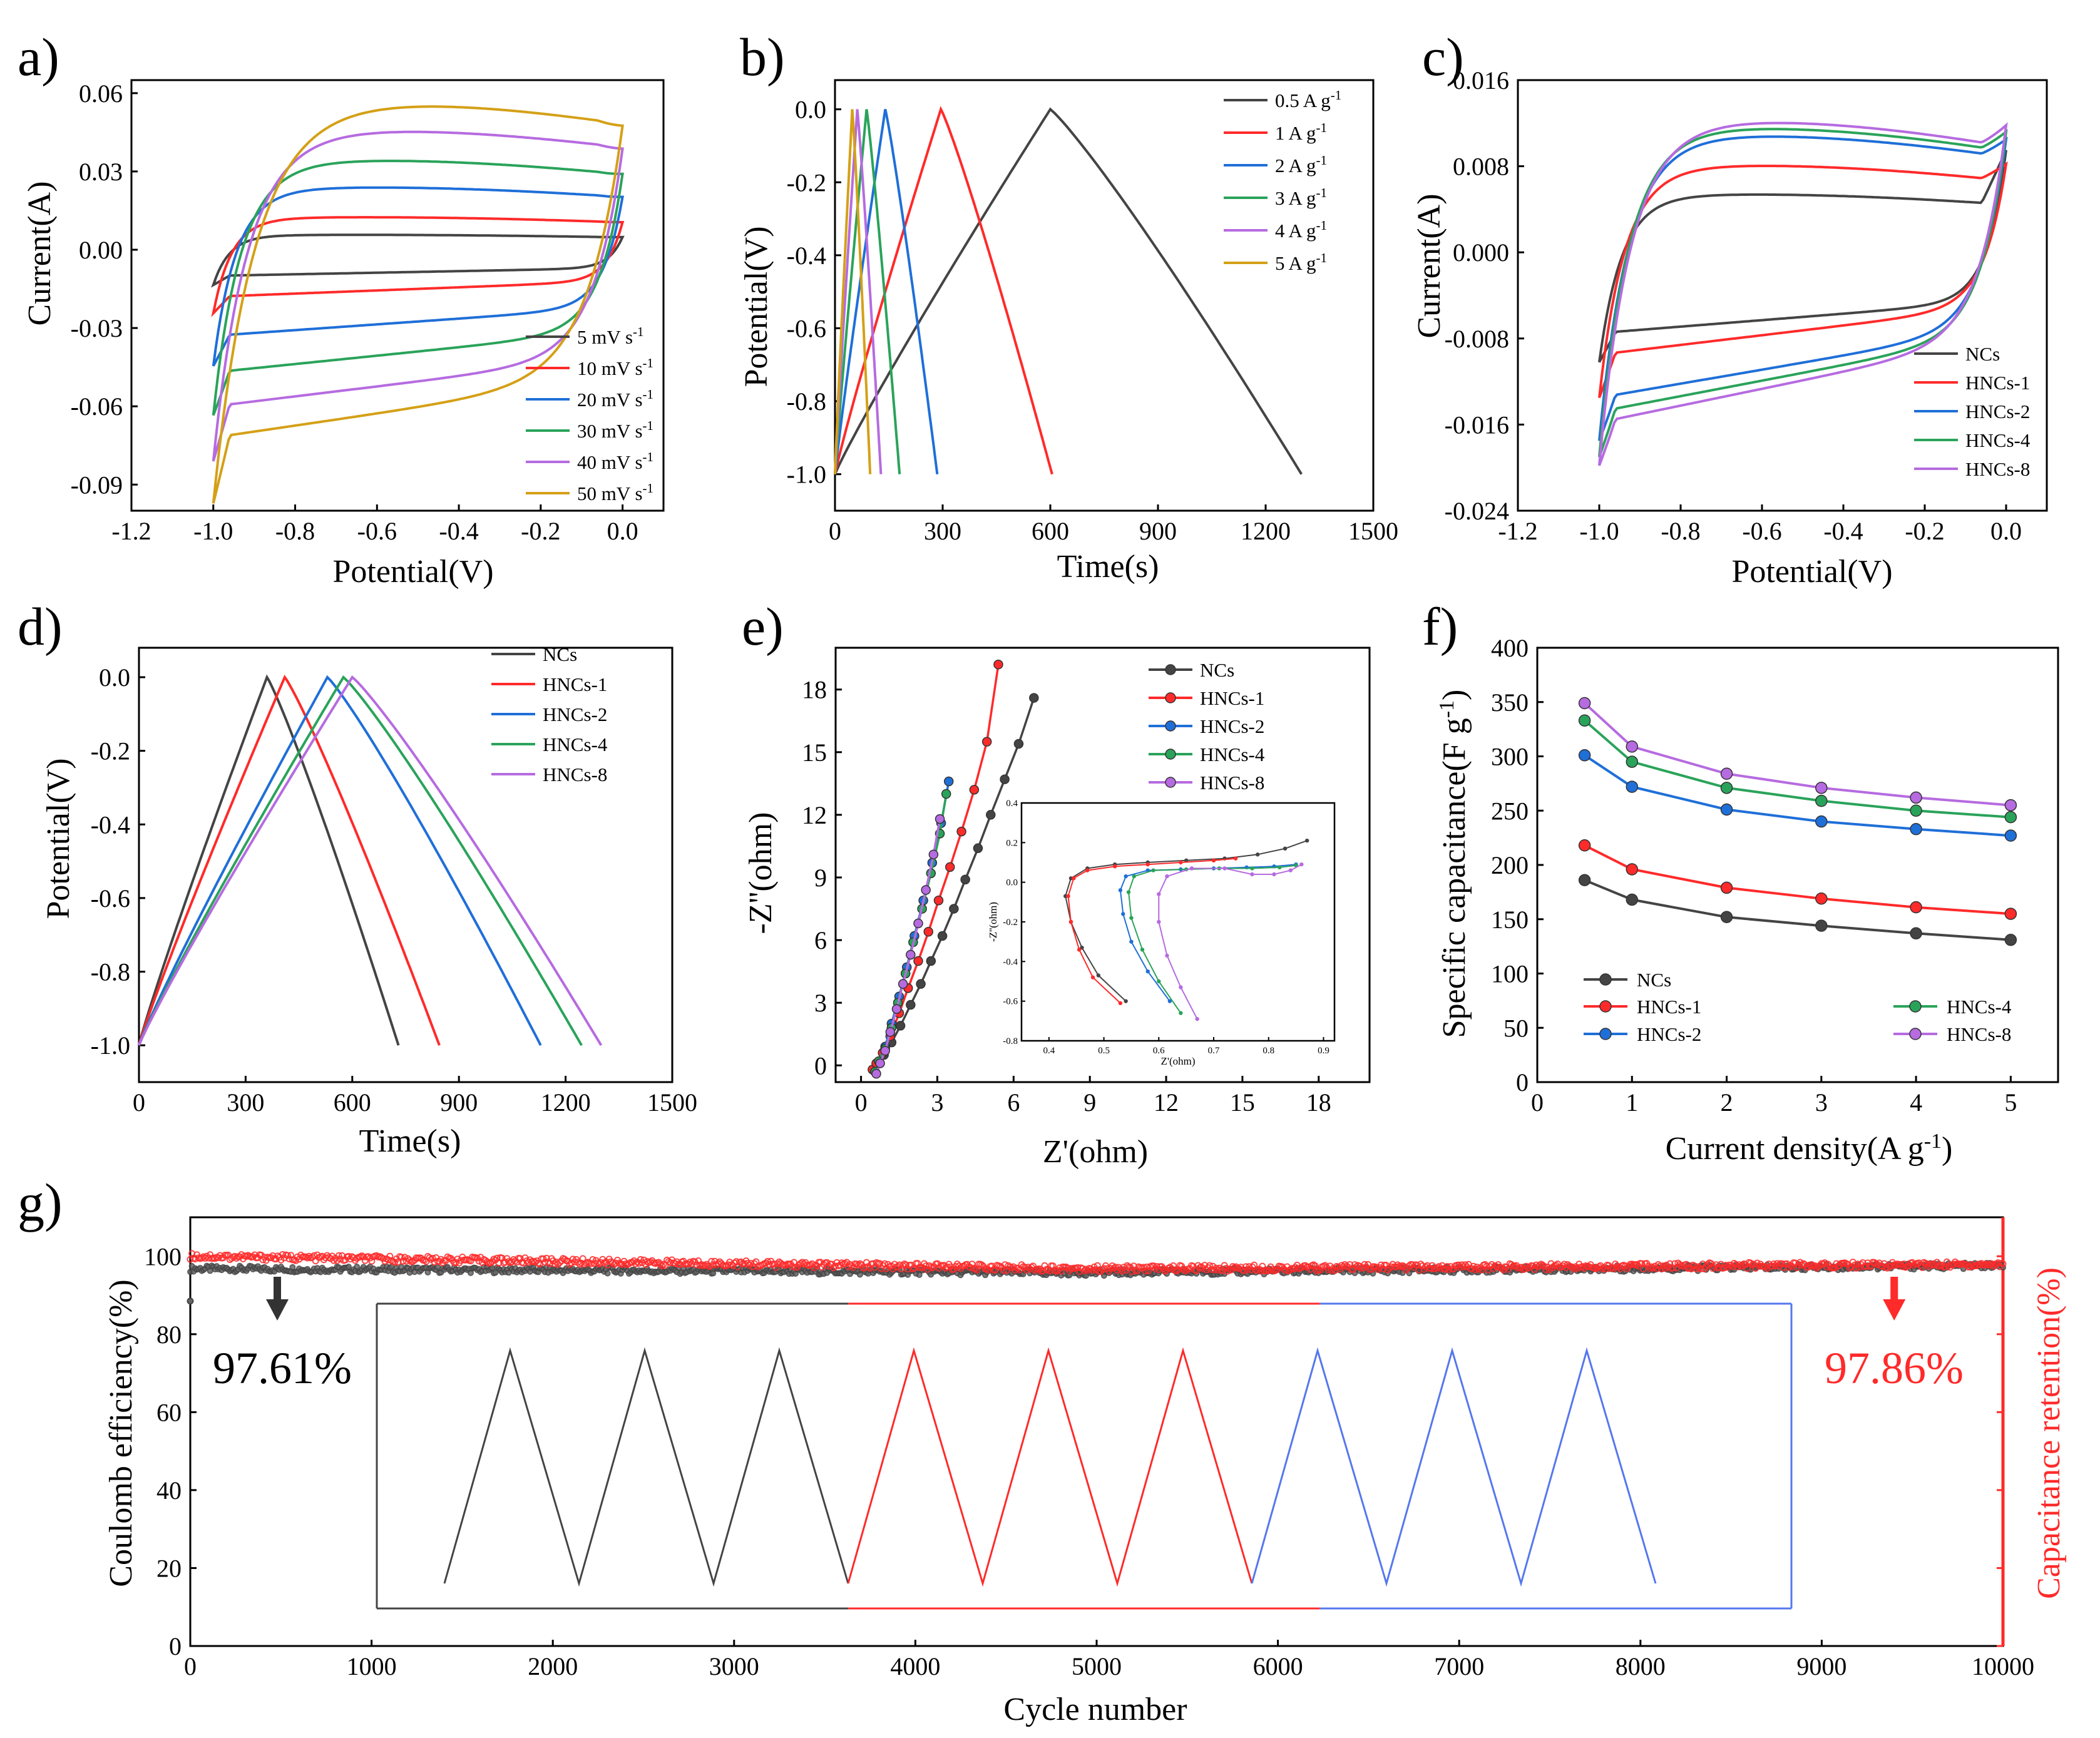  What do you see at coordinates (1481, 80) in the screenshot?
I see `y-tick-label: 0.016` at bounding box center [1481, 80].